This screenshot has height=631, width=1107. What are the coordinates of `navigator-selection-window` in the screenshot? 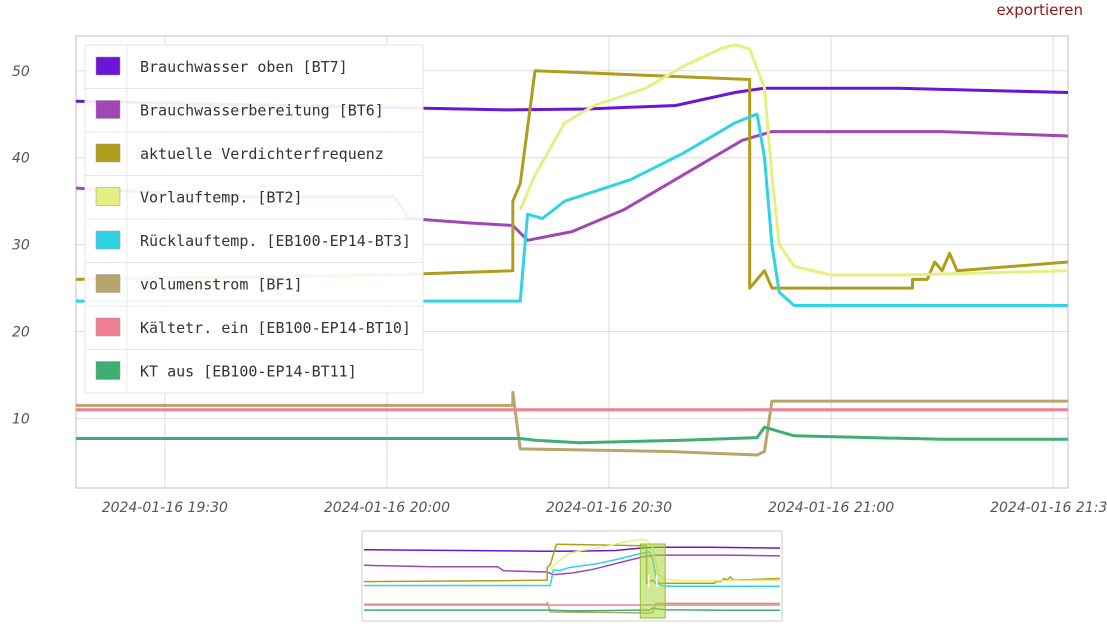 It's located at (652, 581).